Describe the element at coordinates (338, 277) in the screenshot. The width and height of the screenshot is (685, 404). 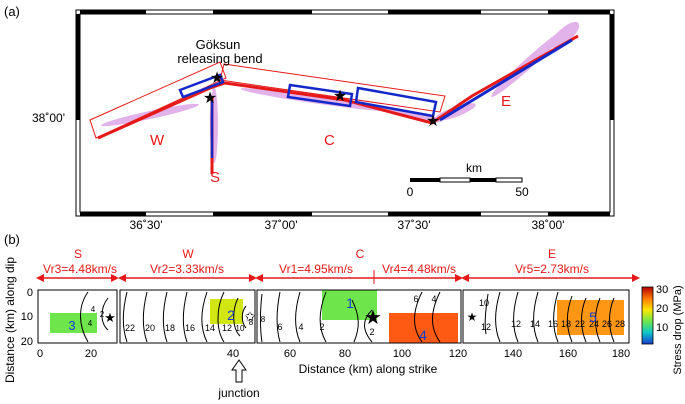
I see `segment-arrows` at that location.